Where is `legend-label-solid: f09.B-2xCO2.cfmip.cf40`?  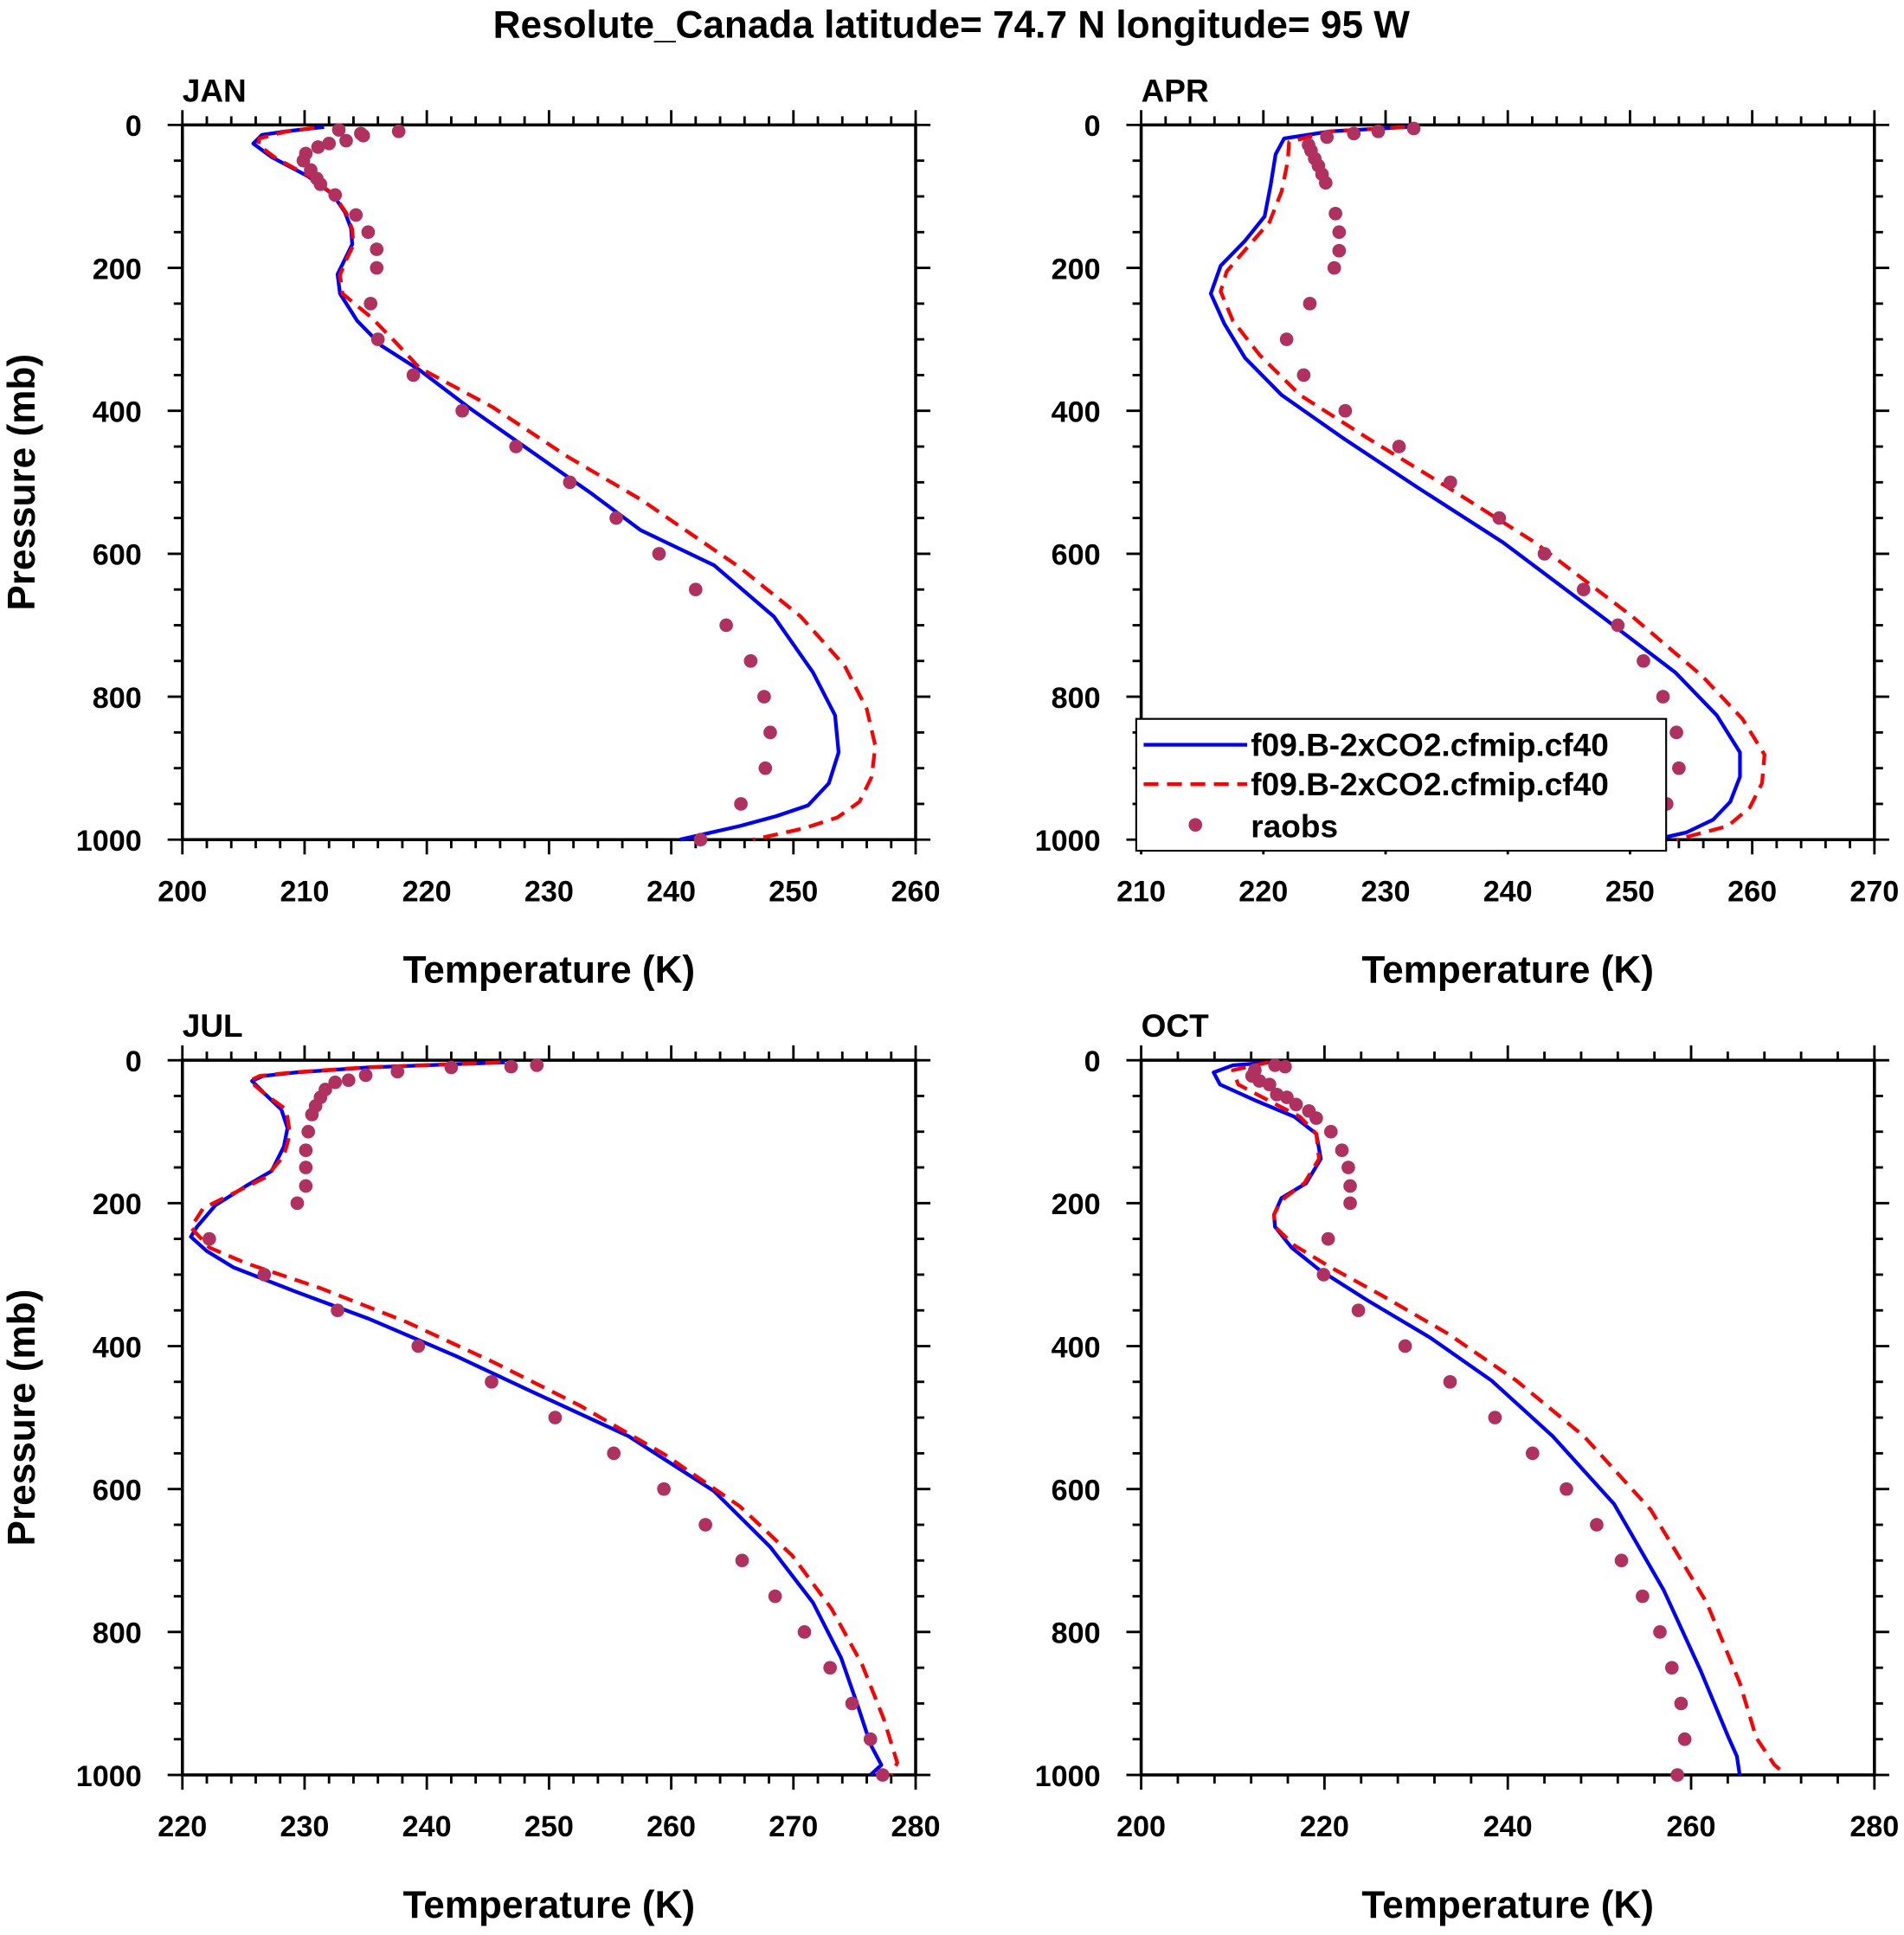 legend-label-solid: f09.B-2xCO2.cfmip.cf40 is located at coordinates (1430, 744).